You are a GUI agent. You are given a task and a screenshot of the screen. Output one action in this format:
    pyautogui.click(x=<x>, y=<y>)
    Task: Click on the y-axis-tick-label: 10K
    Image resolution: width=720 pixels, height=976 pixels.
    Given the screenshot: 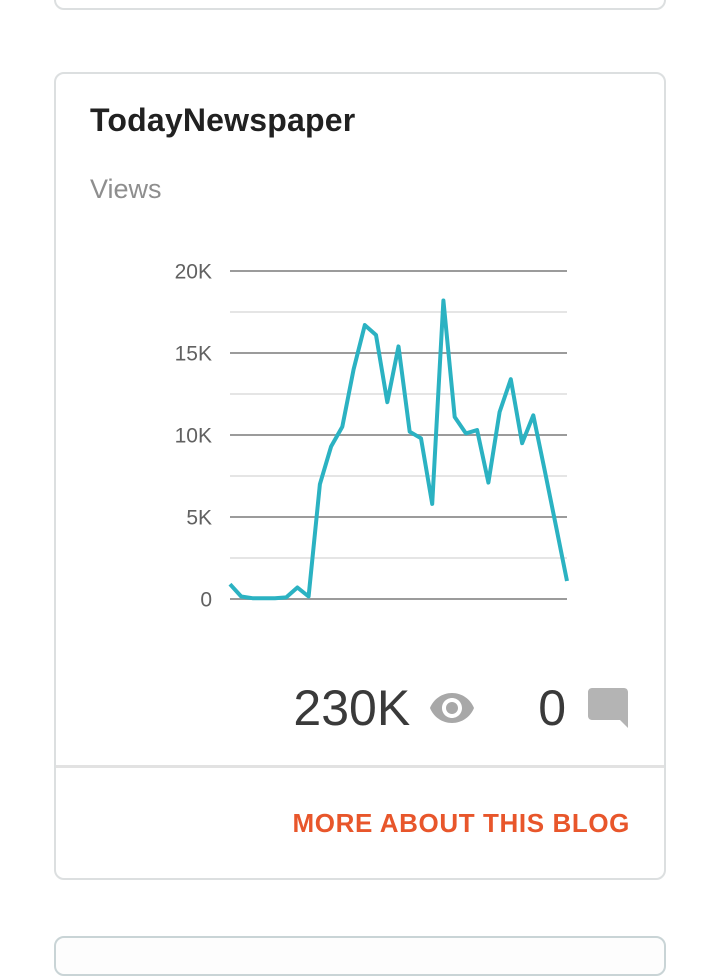 What is the action you would take?
    pyautogui.click(x=193, y=436)
    